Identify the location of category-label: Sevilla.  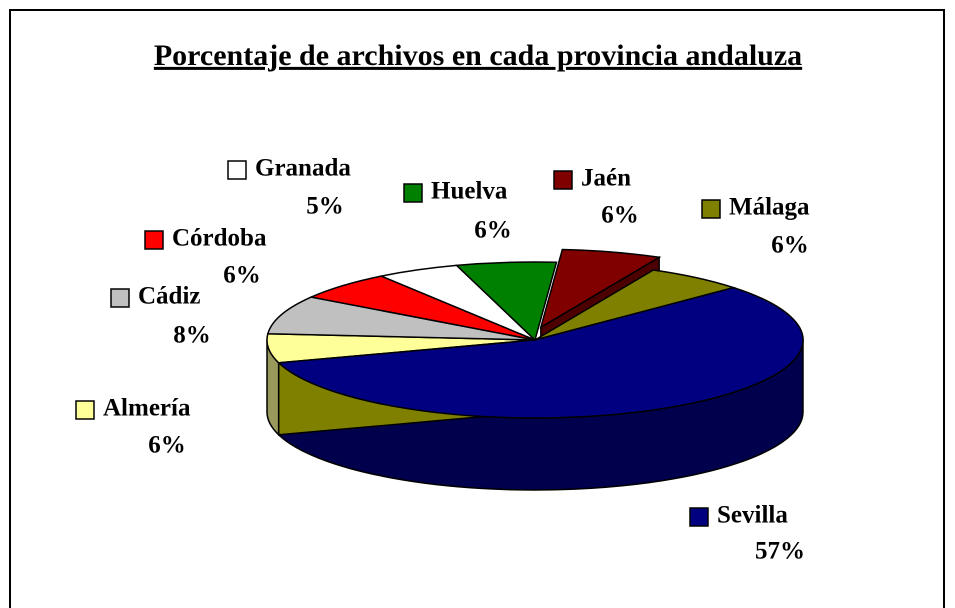
(752, 515).